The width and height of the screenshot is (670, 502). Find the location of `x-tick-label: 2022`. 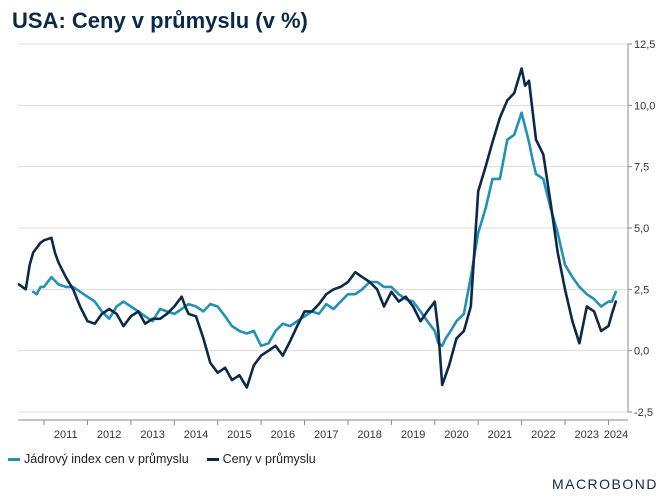

x-tick-label: 2022 is located at coordinates (543, 435).